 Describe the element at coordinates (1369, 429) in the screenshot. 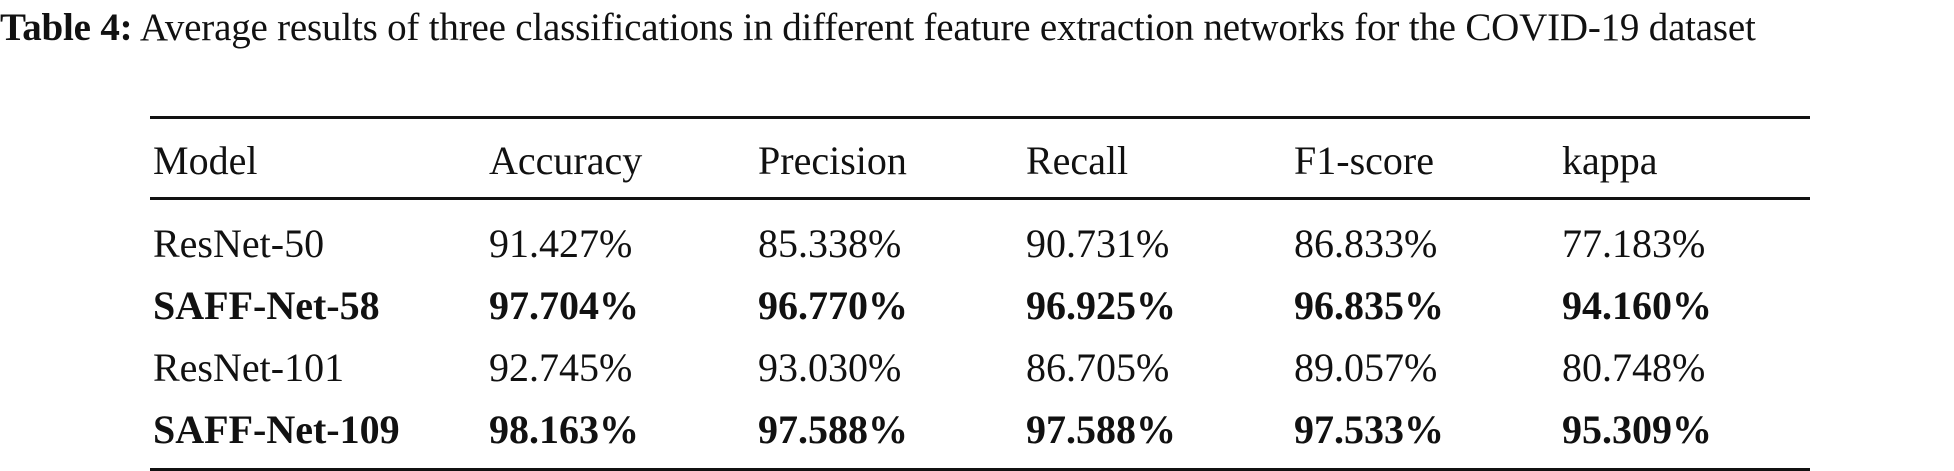

I see `cell-f1-score: 97.533%` at that location.